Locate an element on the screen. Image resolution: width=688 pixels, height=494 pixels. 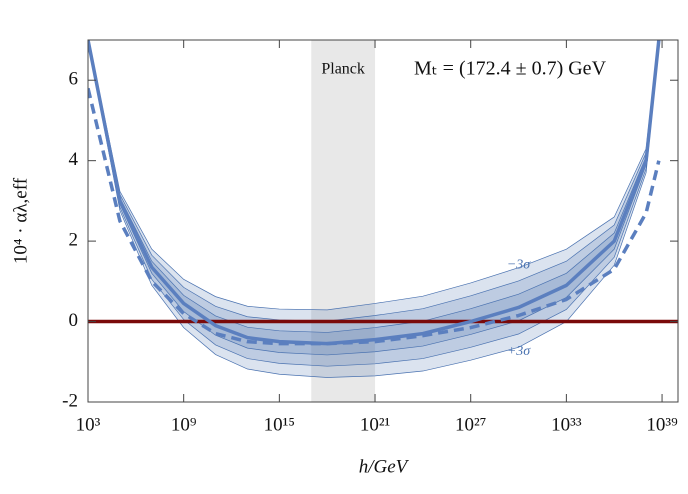
x-tick-label: 10⁹ is located at coordinates (184, 424).